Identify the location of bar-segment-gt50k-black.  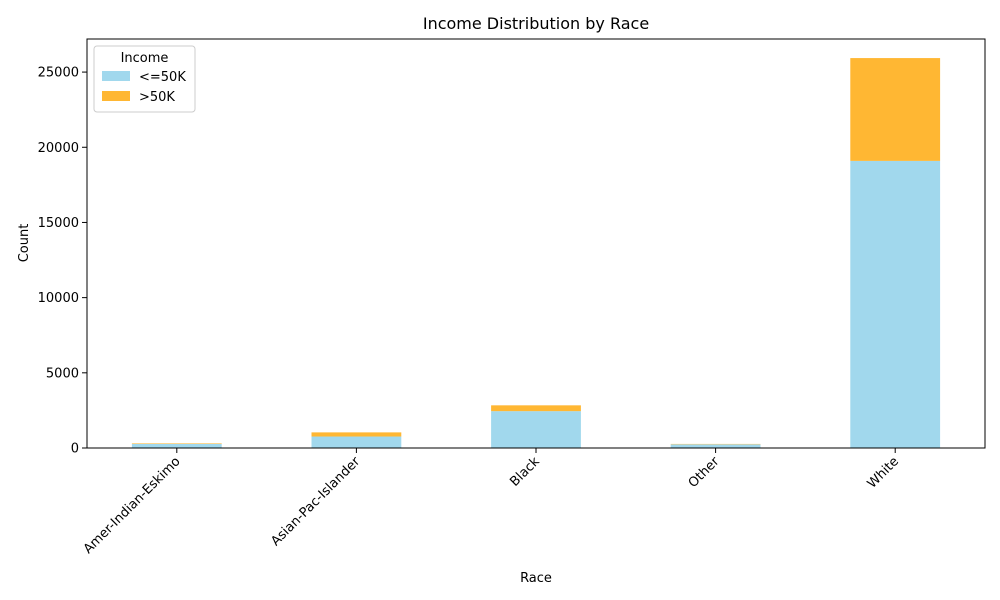
(536, 408).